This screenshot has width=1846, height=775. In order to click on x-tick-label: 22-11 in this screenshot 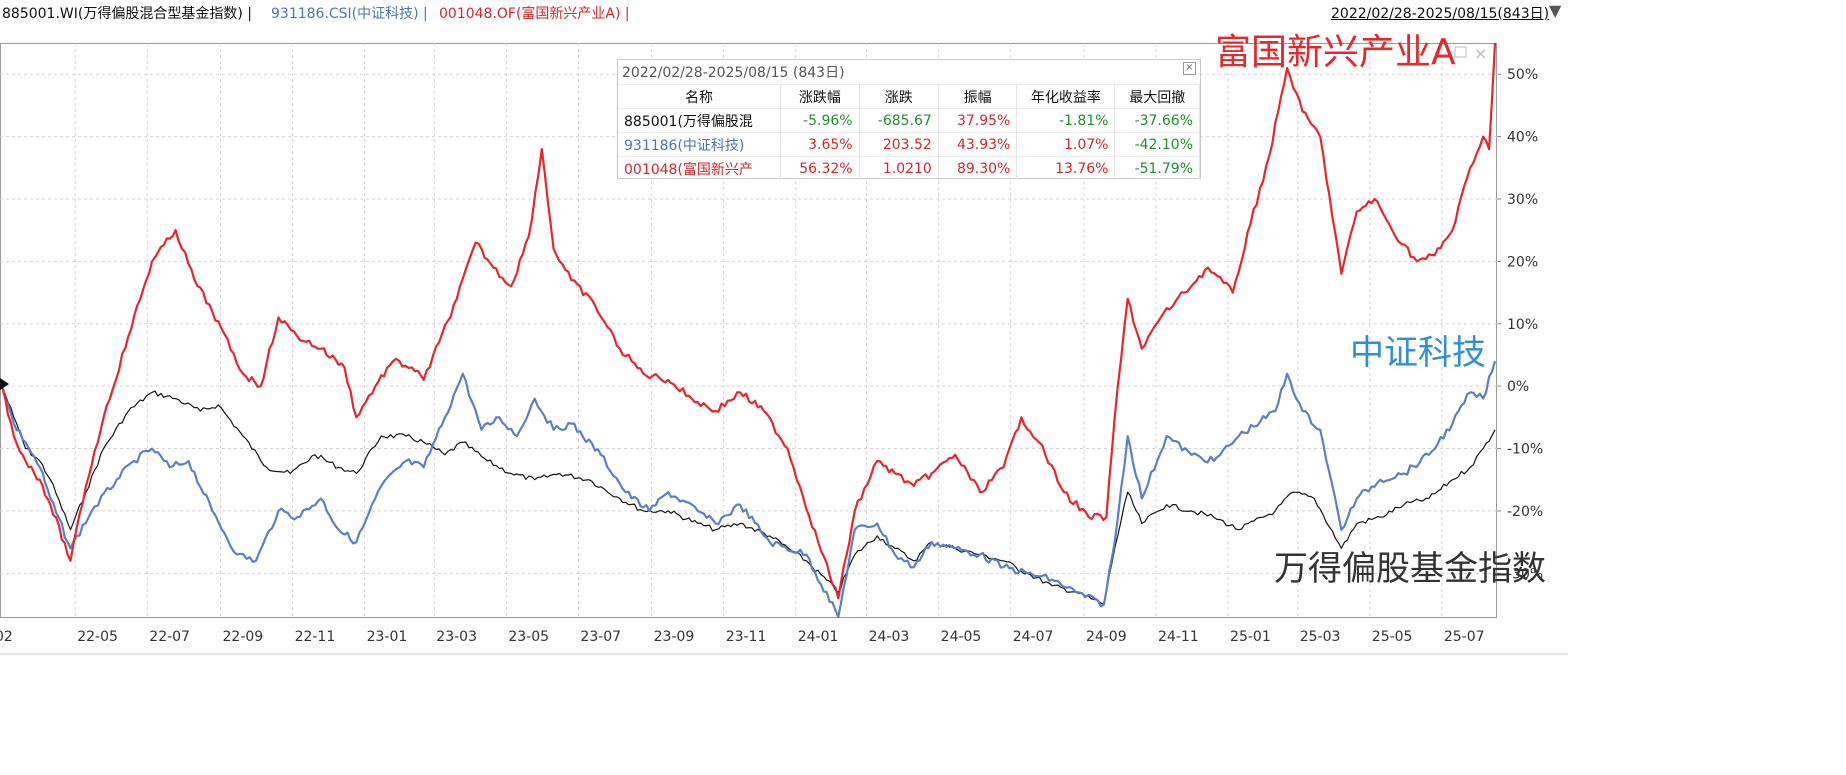, I will do `click(315, 637)`.